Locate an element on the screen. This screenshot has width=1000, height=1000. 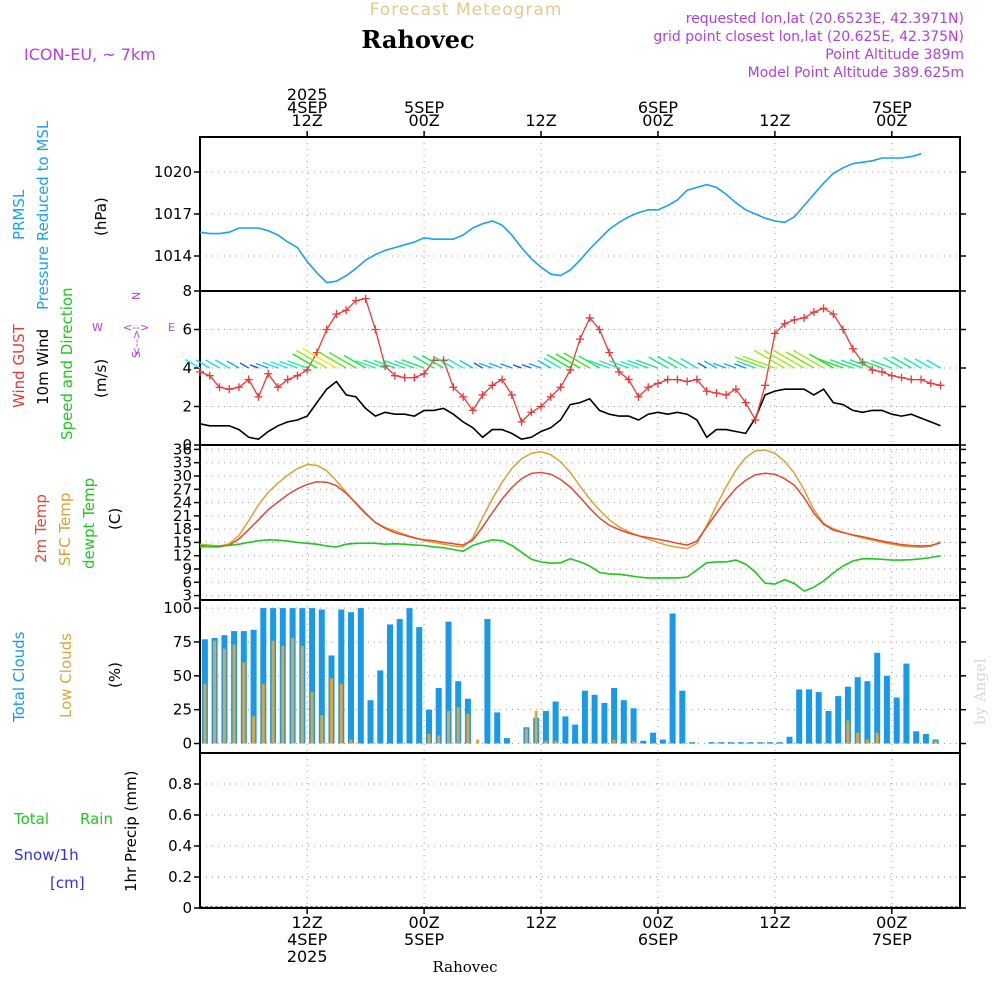
gust-line is located at coordinates (570, 360).